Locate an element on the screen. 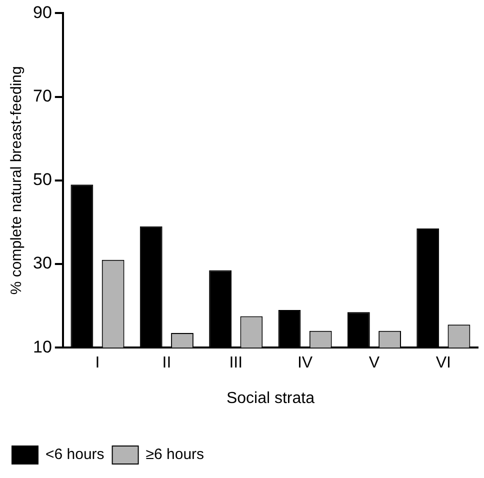 This screenshot has width=484, height=478. x-axis-title: Social strata is located at coordinates (270, 398).